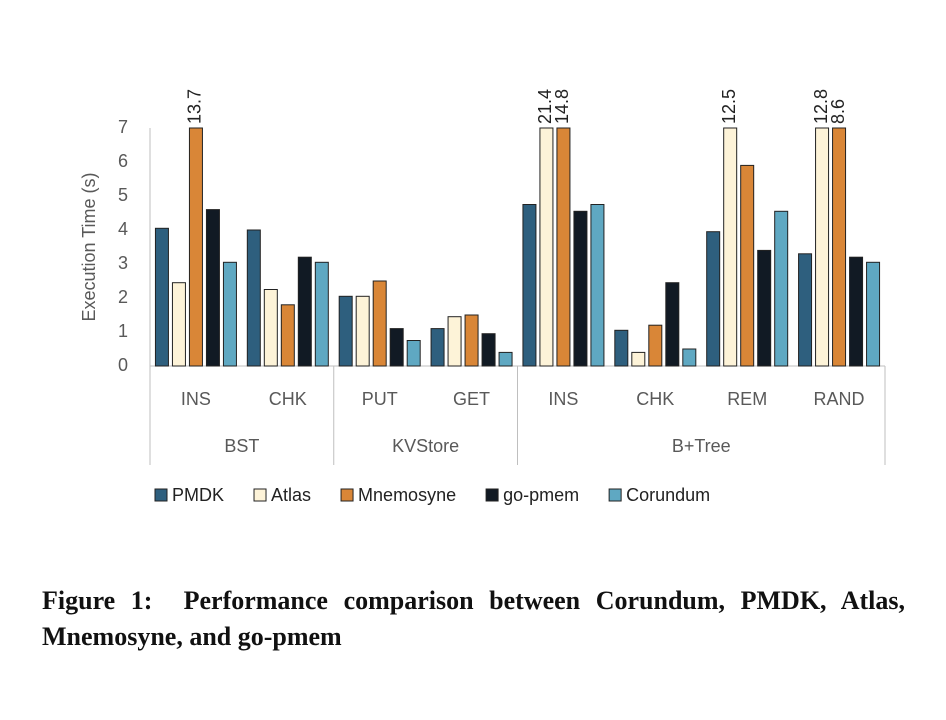 This screenshot has width=946, height=720. What do you see at coordinates (838, 111) in the screenshot?
I see `value-label: 8.6` at bounding box center [838, 111].